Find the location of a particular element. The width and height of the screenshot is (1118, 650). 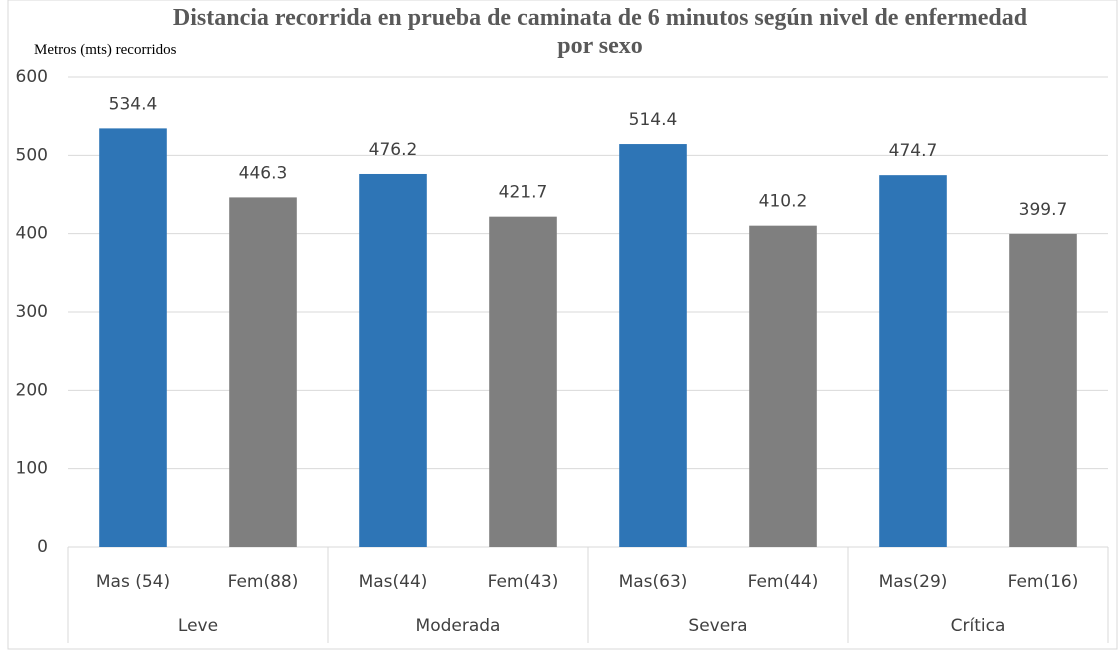

value-label: 446.3 is located at coordinates (263, 173).